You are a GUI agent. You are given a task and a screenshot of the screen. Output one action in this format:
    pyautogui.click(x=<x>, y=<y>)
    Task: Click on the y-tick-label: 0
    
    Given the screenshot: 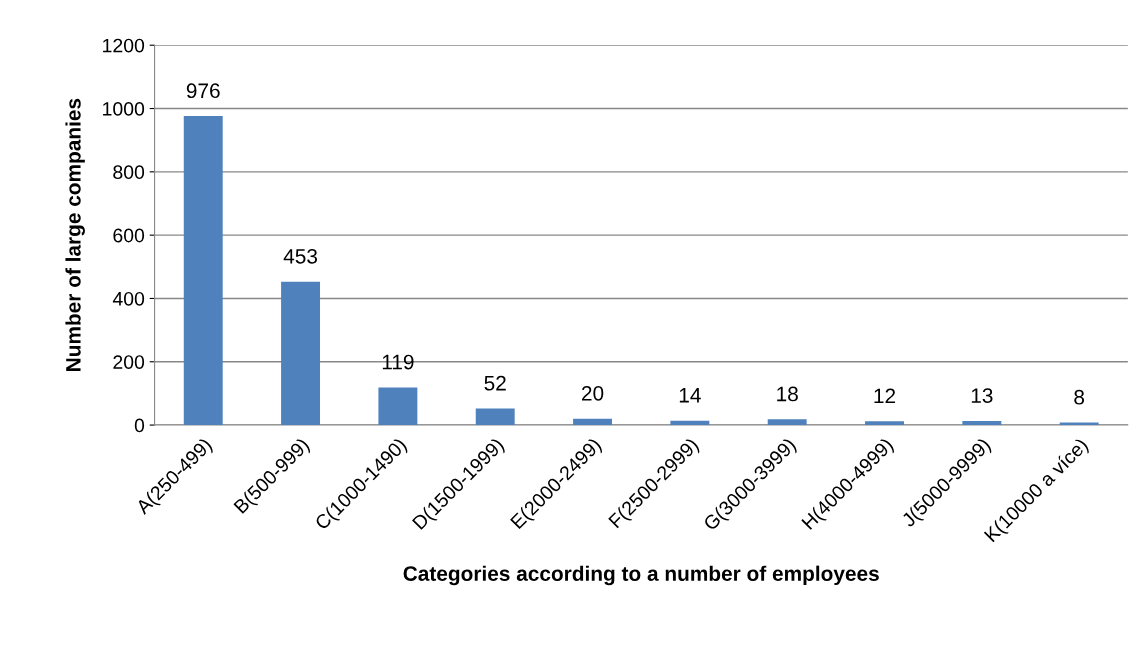 What is the action you would take?
    pyautogui.click(x=139, y=425)
    